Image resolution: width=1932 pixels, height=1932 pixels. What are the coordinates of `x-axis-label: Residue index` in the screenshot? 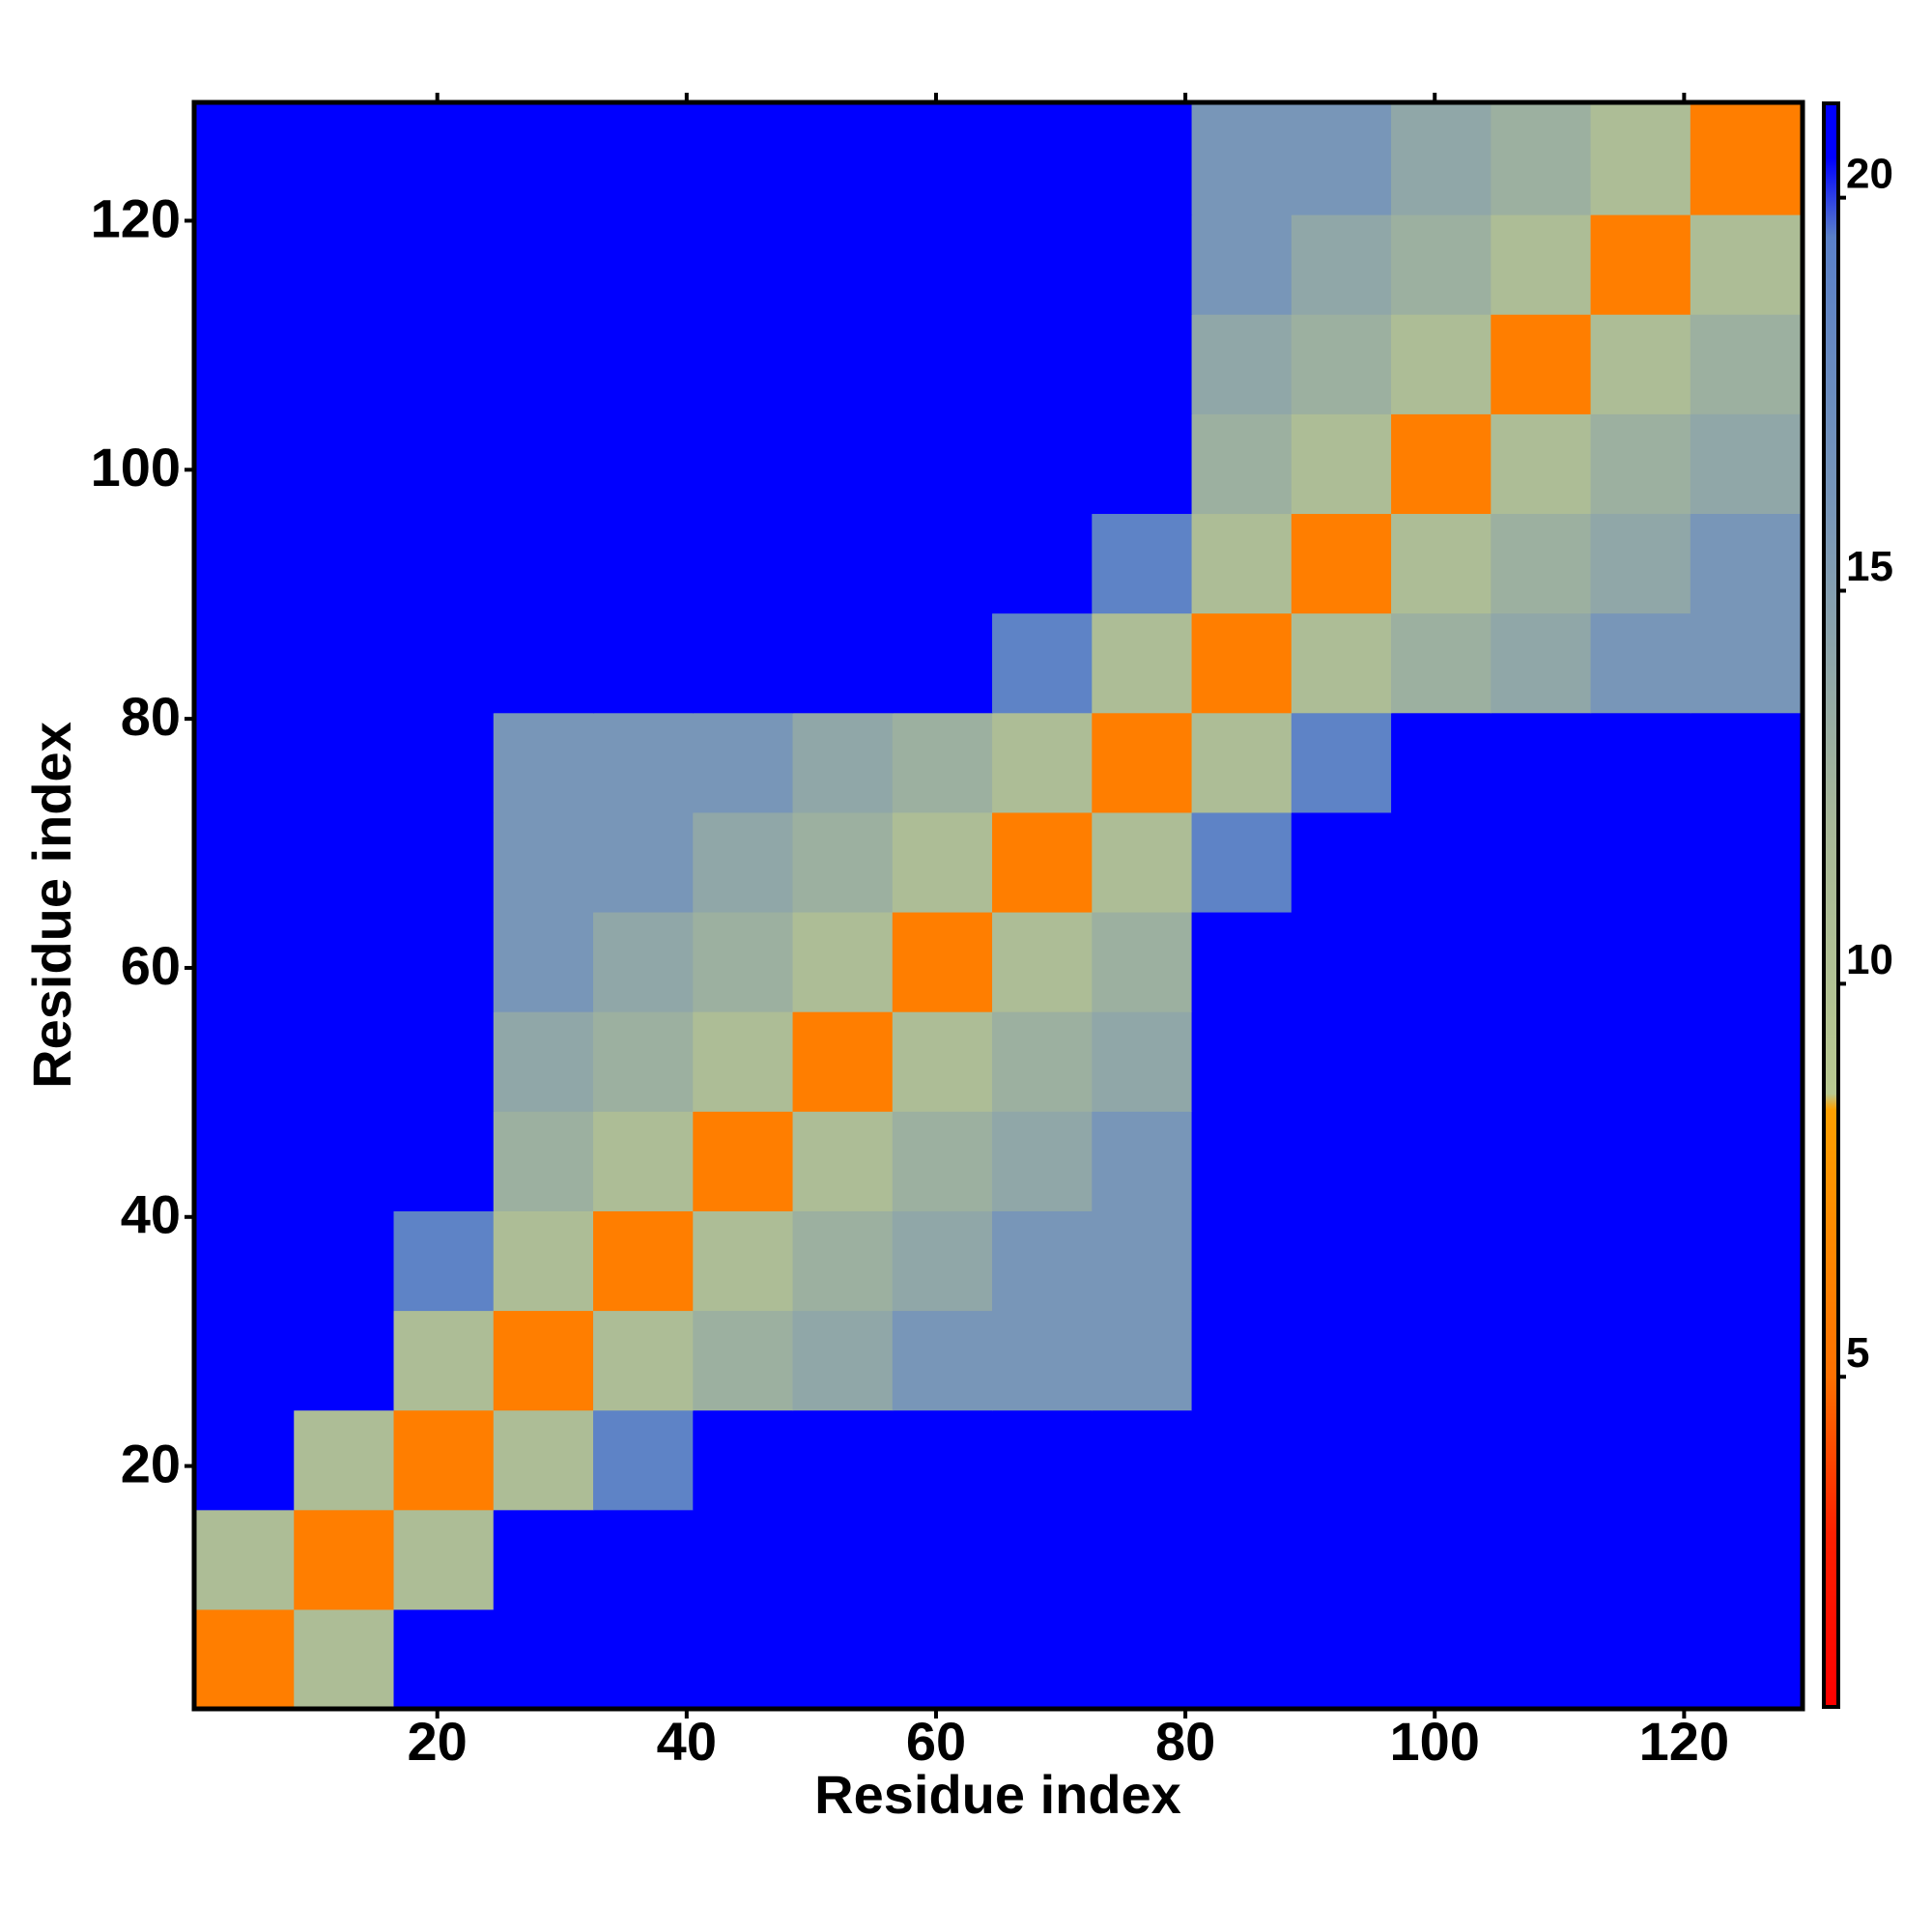 It's located at (997, 1794).